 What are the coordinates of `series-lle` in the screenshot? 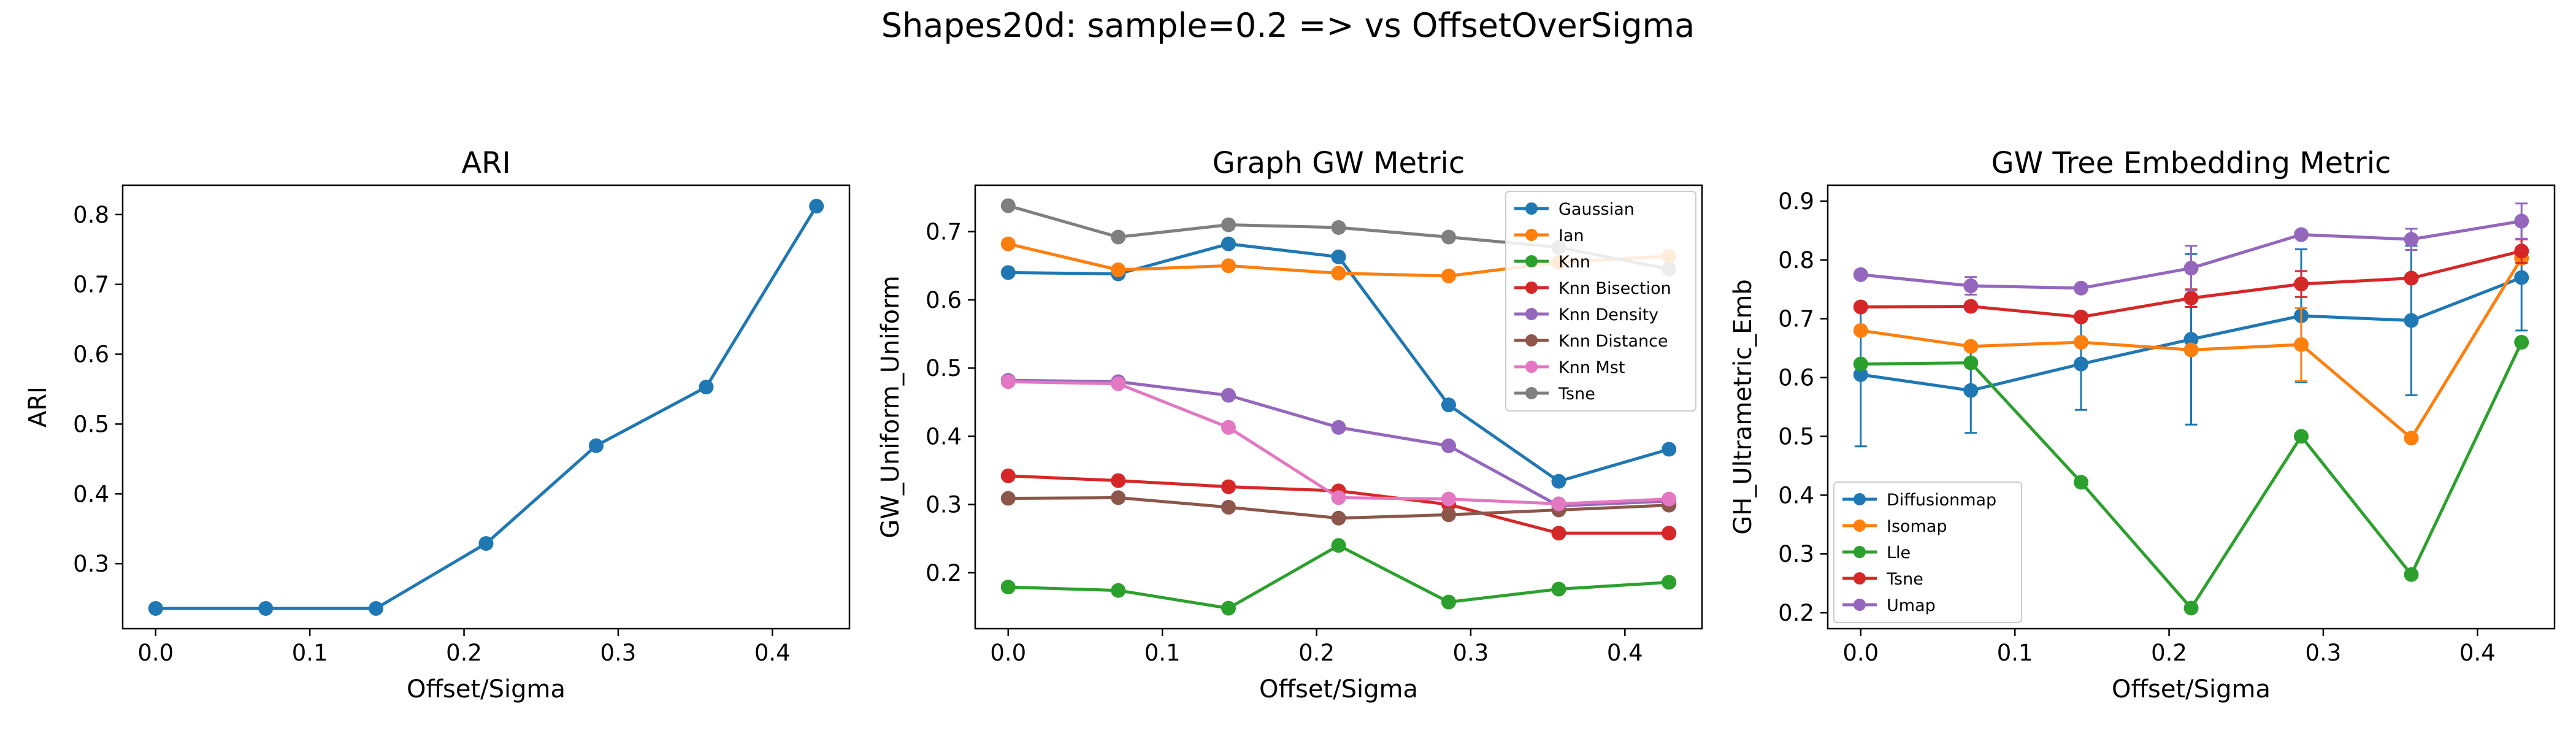 It's located at (2191, 475).